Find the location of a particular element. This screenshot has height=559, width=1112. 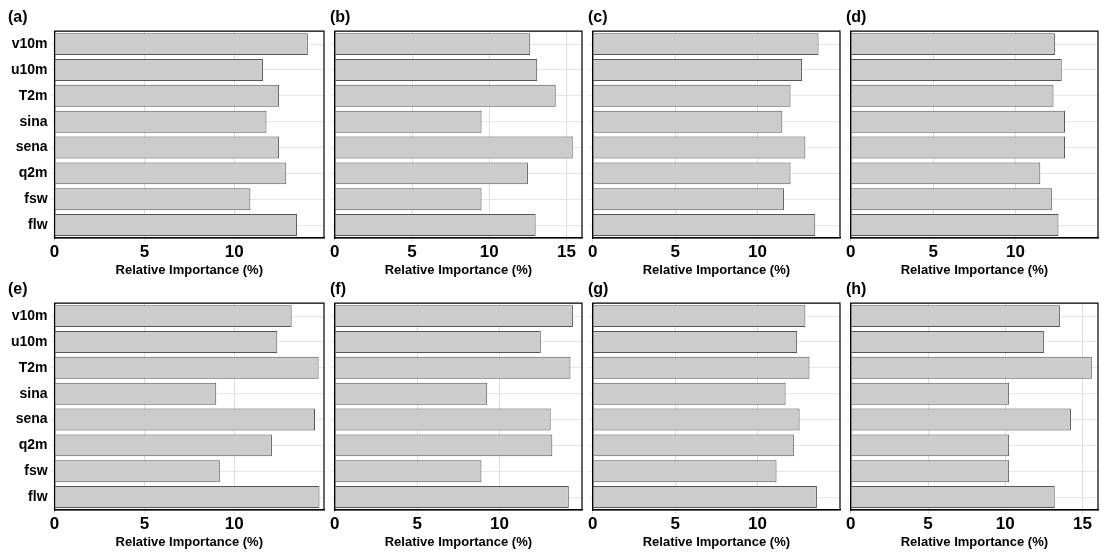

chart-title: (f) is located at coordinates (338, 289).